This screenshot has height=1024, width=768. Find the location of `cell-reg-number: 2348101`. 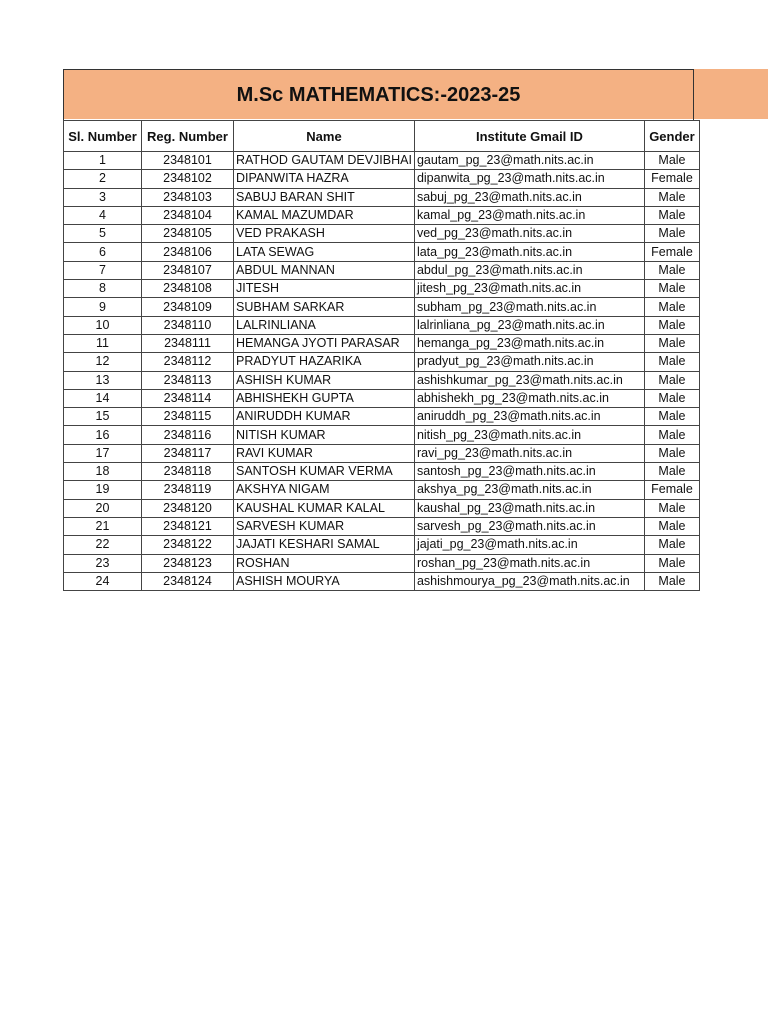

cell-reg-number: 2348101 is located at coordinates (187, 160).